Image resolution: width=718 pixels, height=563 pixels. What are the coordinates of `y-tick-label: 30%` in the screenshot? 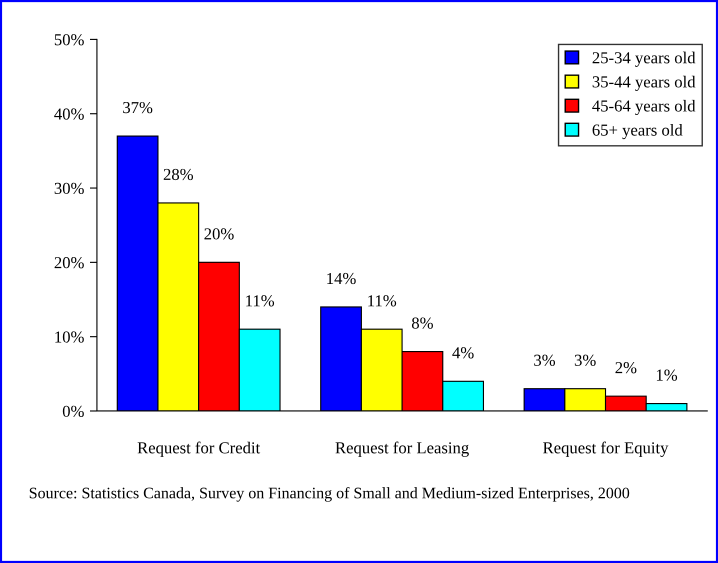 It's located at (69, 188).